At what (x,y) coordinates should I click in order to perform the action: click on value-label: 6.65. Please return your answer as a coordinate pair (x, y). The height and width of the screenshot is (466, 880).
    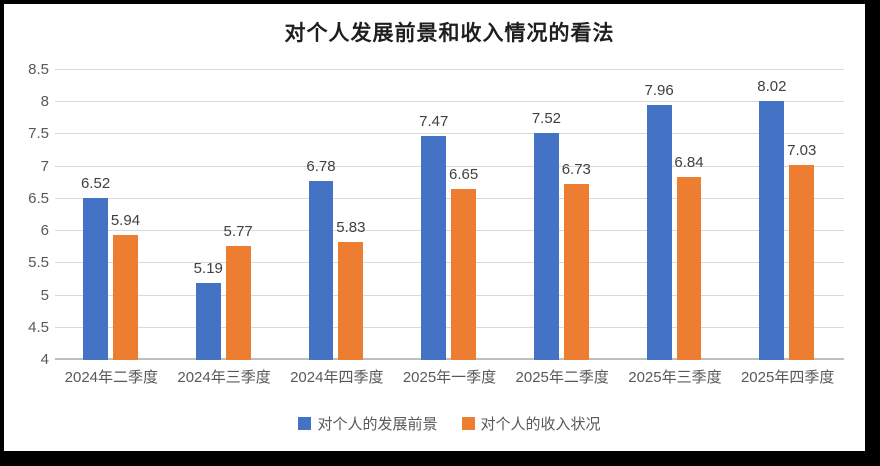
    Looking at the image, I should click on (463, 175).